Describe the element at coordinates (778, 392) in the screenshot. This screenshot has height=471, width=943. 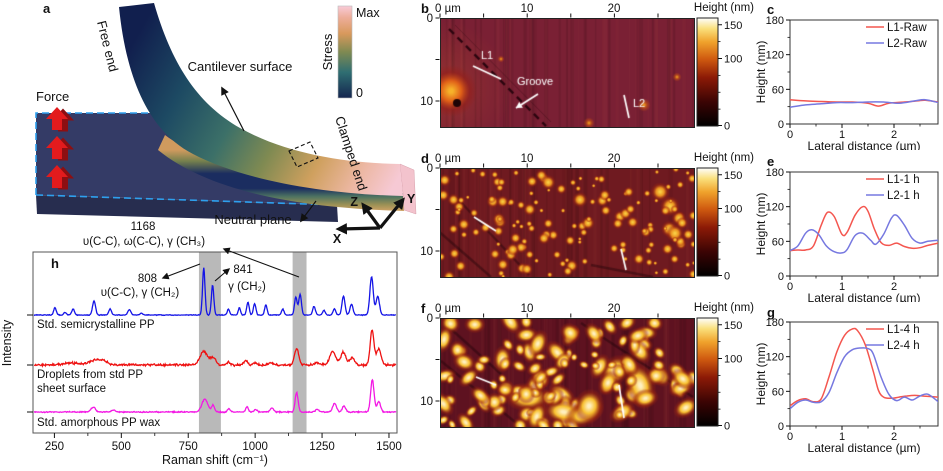
I see `y-tick-label: 60` at that location.